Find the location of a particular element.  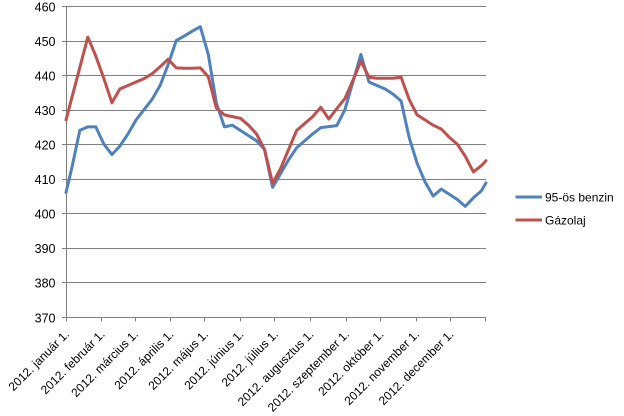

svg-text: 400 is located at coordinates (45, 215).